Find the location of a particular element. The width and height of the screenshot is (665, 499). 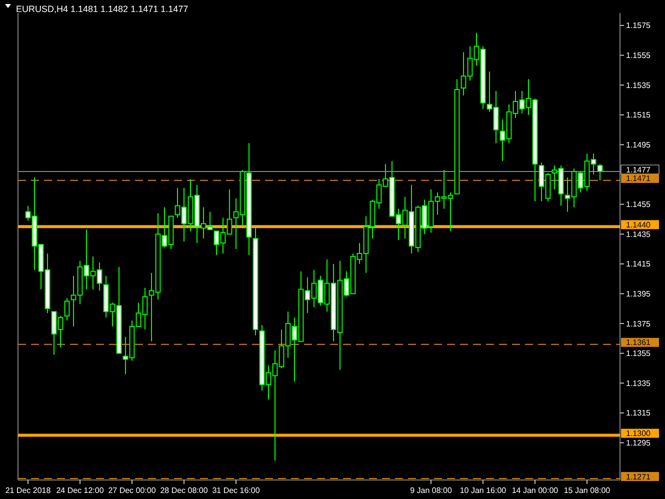

chart-title: EURUSD,H4 1.1481 1.1482 1.1471 1.1477 is located at coordinates (102, 9).